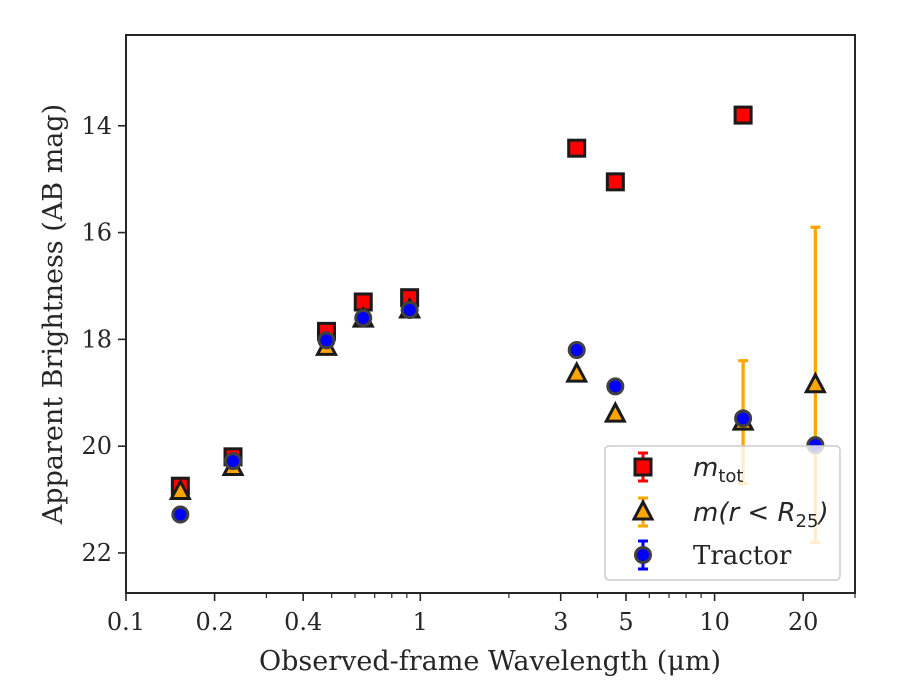  What do you see at coordinates (53, 314) in the screenshot?
I see `y-axis-label: Apparent Brightness (AB mag)` at bounding box center [53, 314].